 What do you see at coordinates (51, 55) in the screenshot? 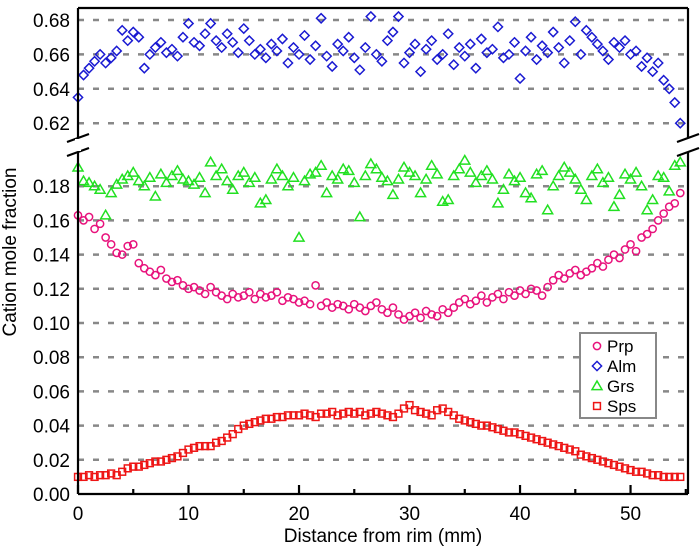
I see `y-tick-label: 0.66` at bounding box center [51, 55].